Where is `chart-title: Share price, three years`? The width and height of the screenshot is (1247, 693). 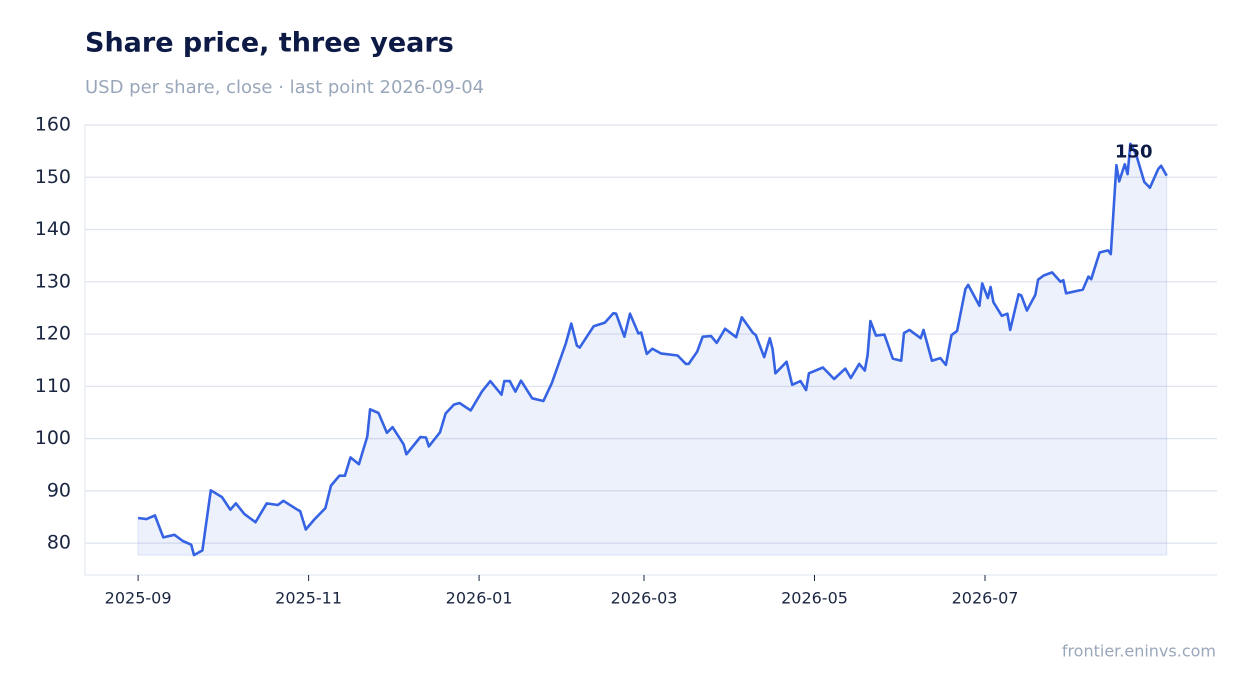 chart-title: Share price, three years is located at coordinates (269, 43).